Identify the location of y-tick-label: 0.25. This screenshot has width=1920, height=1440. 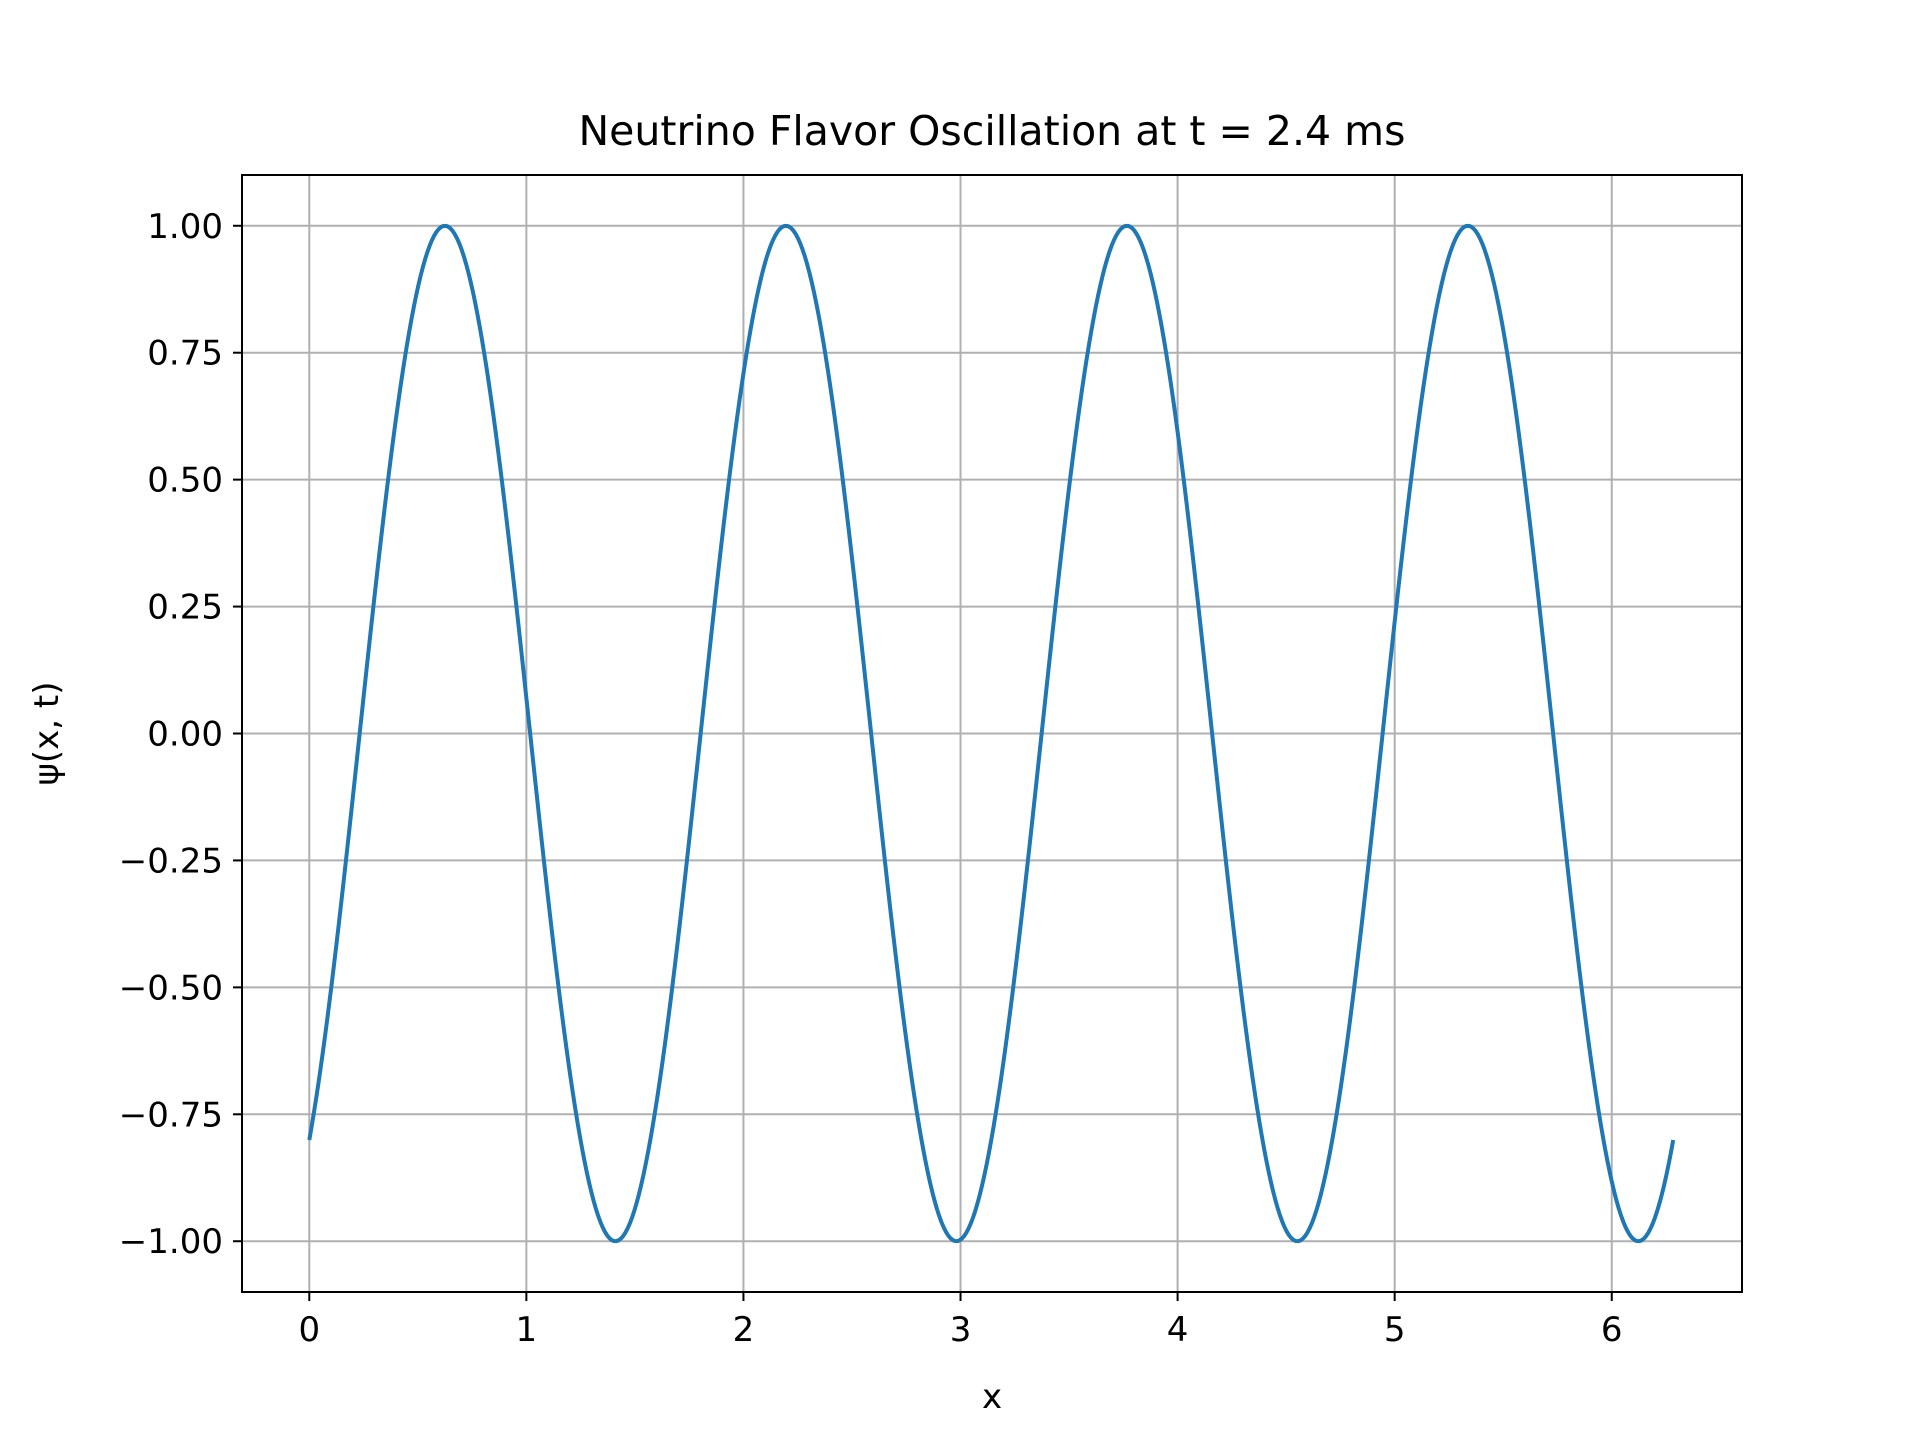
(185, 608).